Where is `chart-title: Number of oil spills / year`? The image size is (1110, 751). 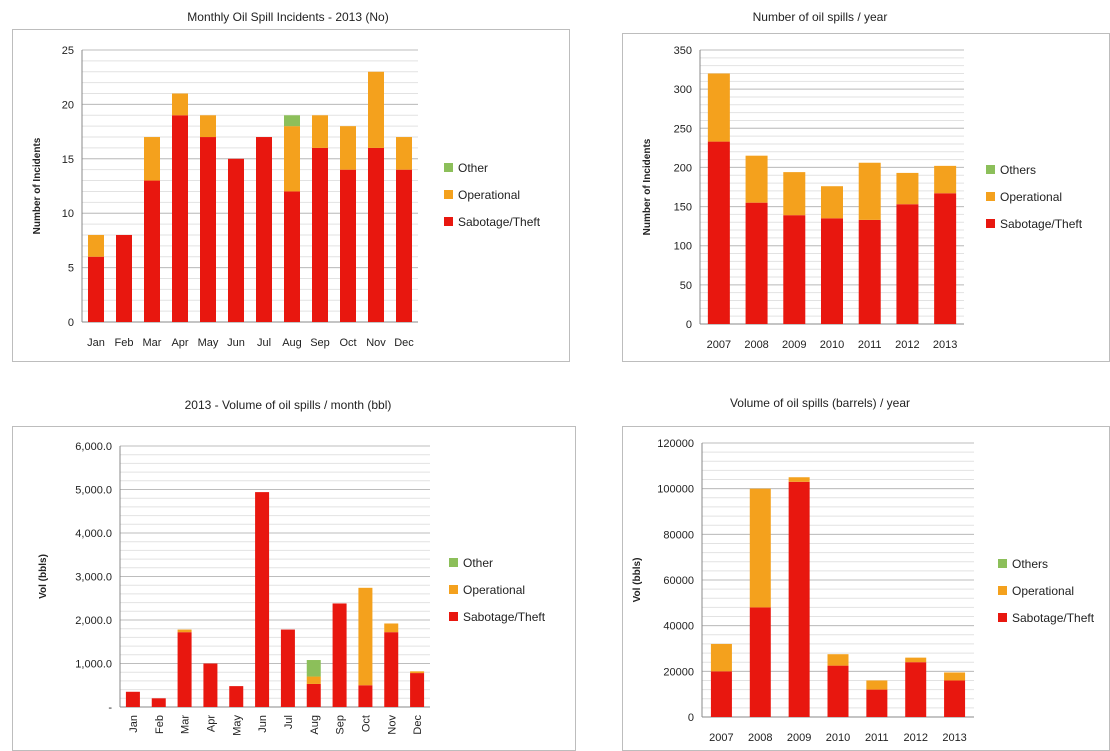
chart-title: Number of oil spills / year is located at coordinates (820, 17).